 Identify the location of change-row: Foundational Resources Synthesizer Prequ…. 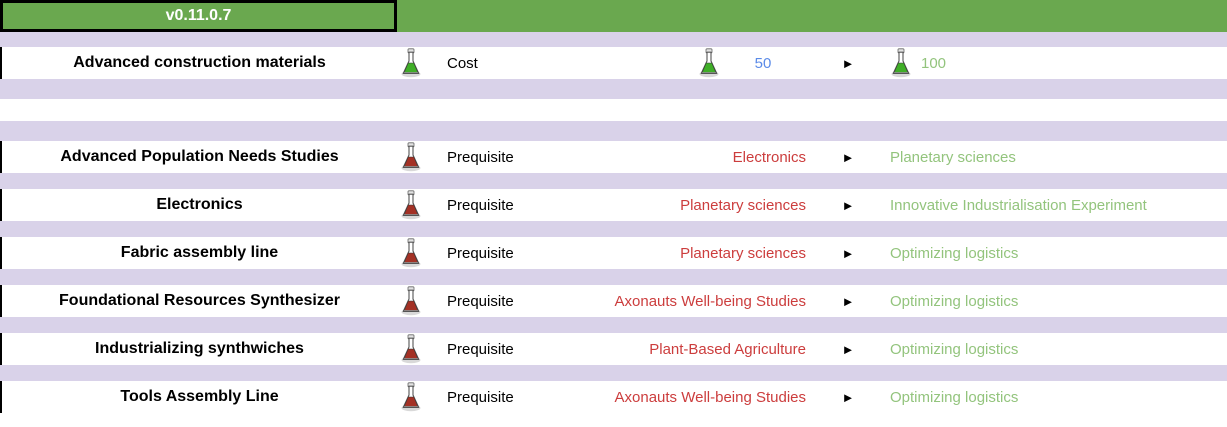
(613, 301).